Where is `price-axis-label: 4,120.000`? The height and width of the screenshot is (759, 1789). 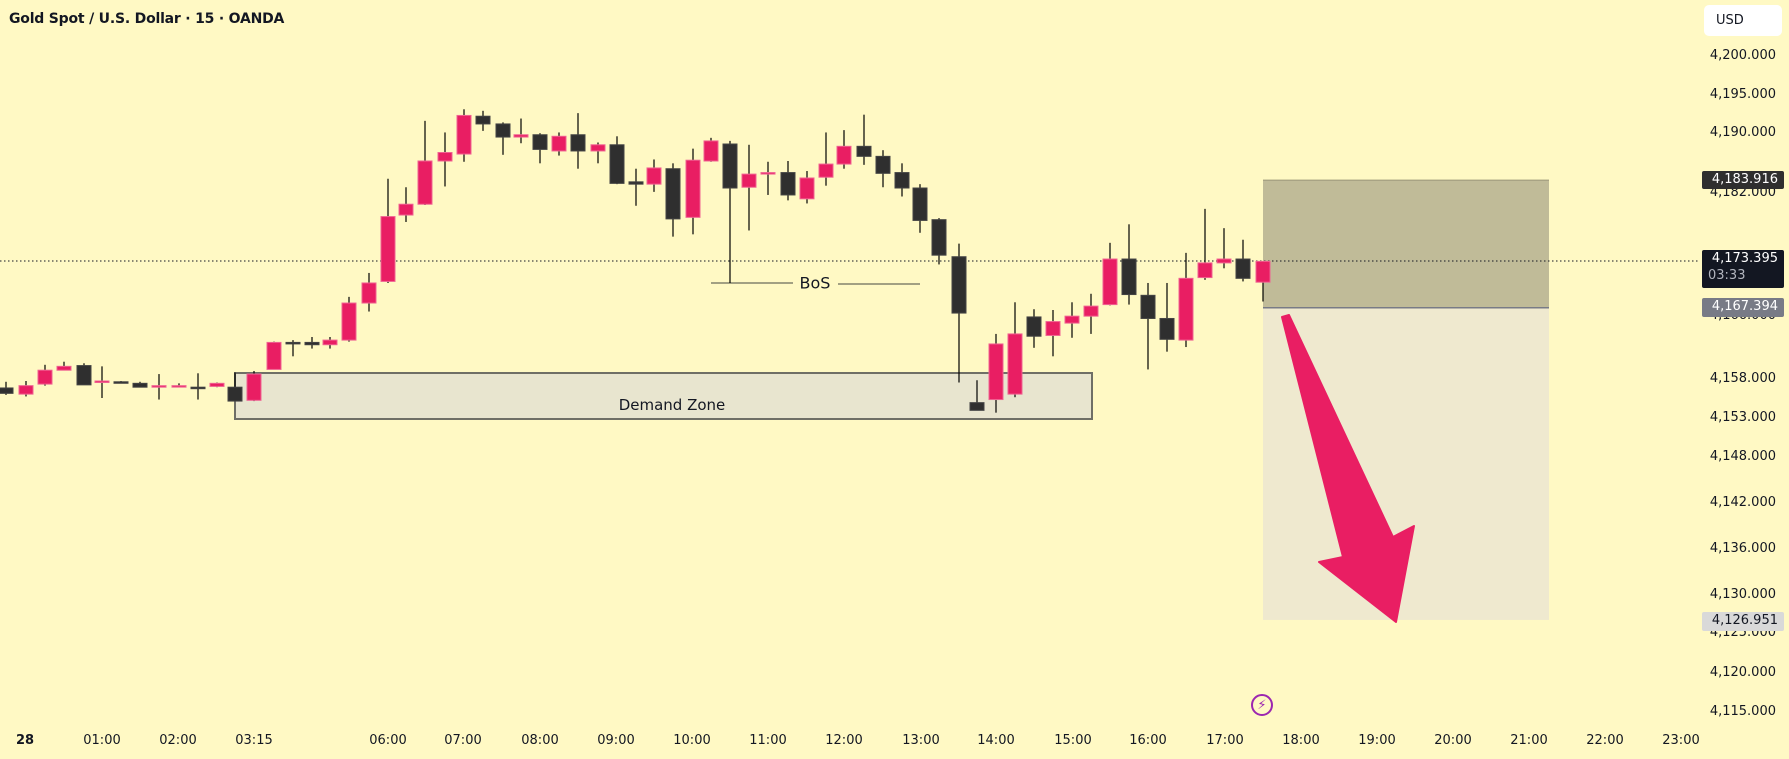 price-axis-label: 4,120.000 is located at coordinates (1742, 672).